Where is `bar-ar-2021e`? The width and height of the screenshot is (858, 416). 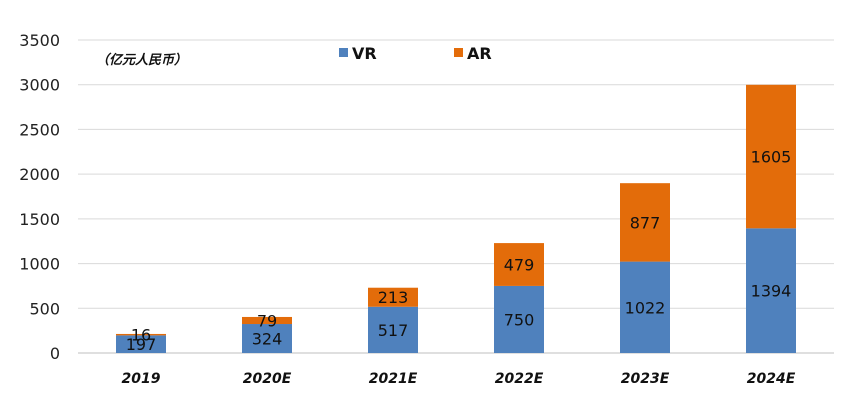 bar-ar-2021e is located at coordinates (393, 297).